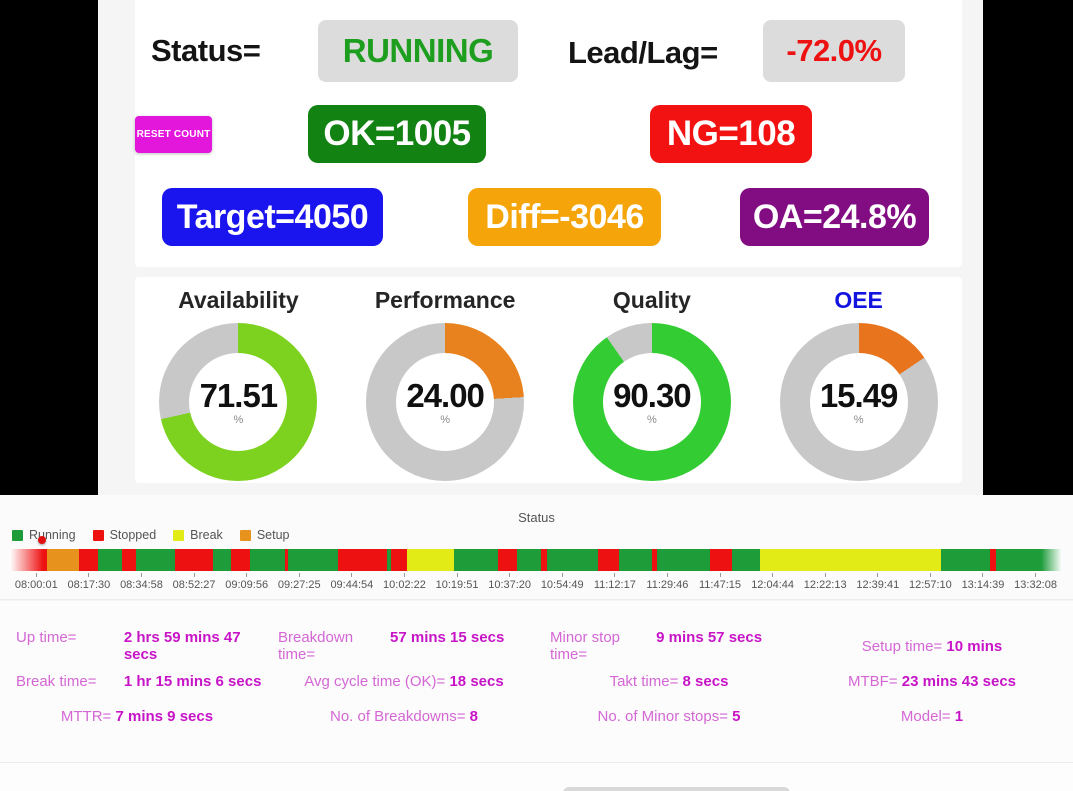 The height and width of the screenshot is (791, 1073). I want to click on axis-tick-cell: 13:14:39, so click(983, 582).